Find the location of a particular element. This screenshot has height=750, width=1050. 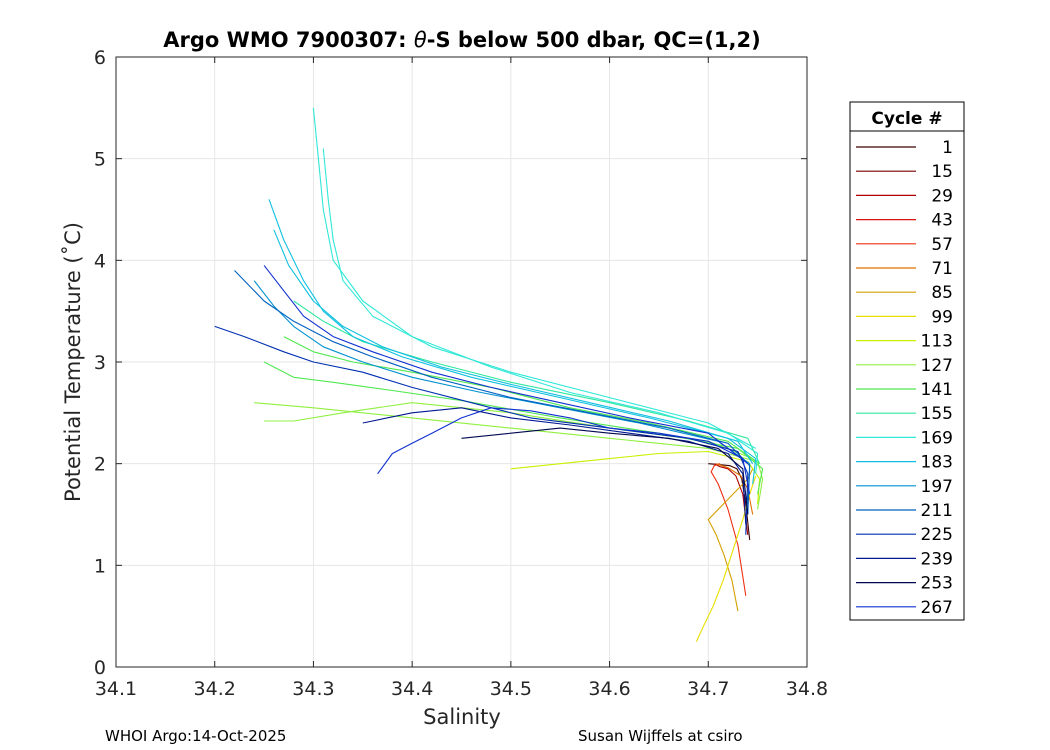

legend-label-225: 225 is located at coordinates (937, 535).